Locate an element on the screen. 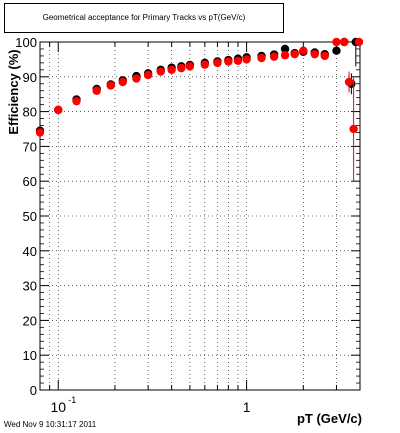 This screenshot has width=400, height=433. y-tick-label: 50 is located at coordinates (30, 216).